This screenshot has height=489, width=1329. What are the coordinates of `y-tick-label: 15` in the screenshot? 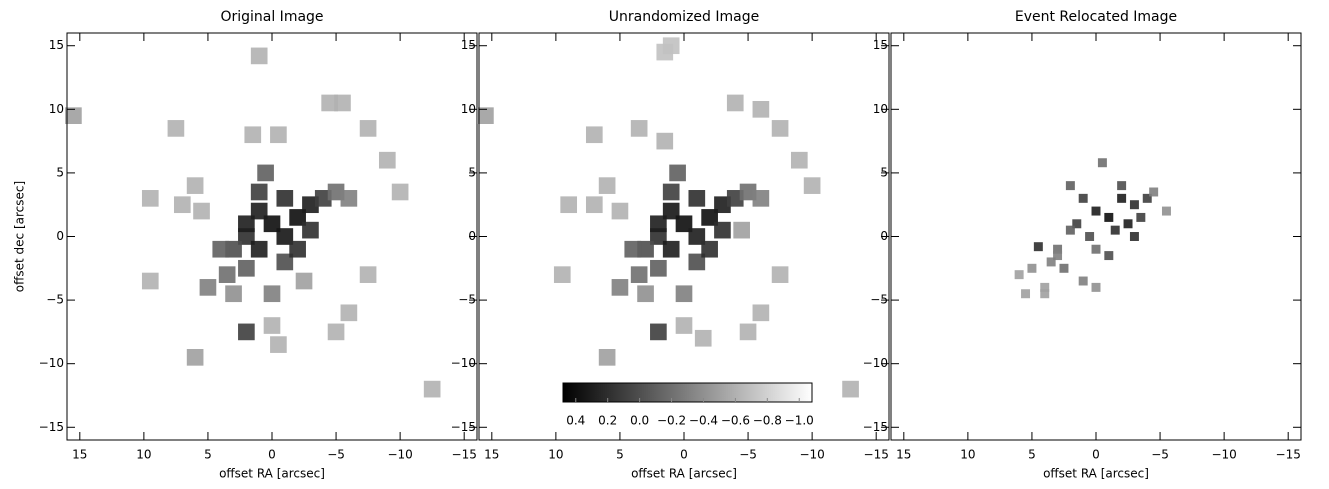 It's located at (880, 45).